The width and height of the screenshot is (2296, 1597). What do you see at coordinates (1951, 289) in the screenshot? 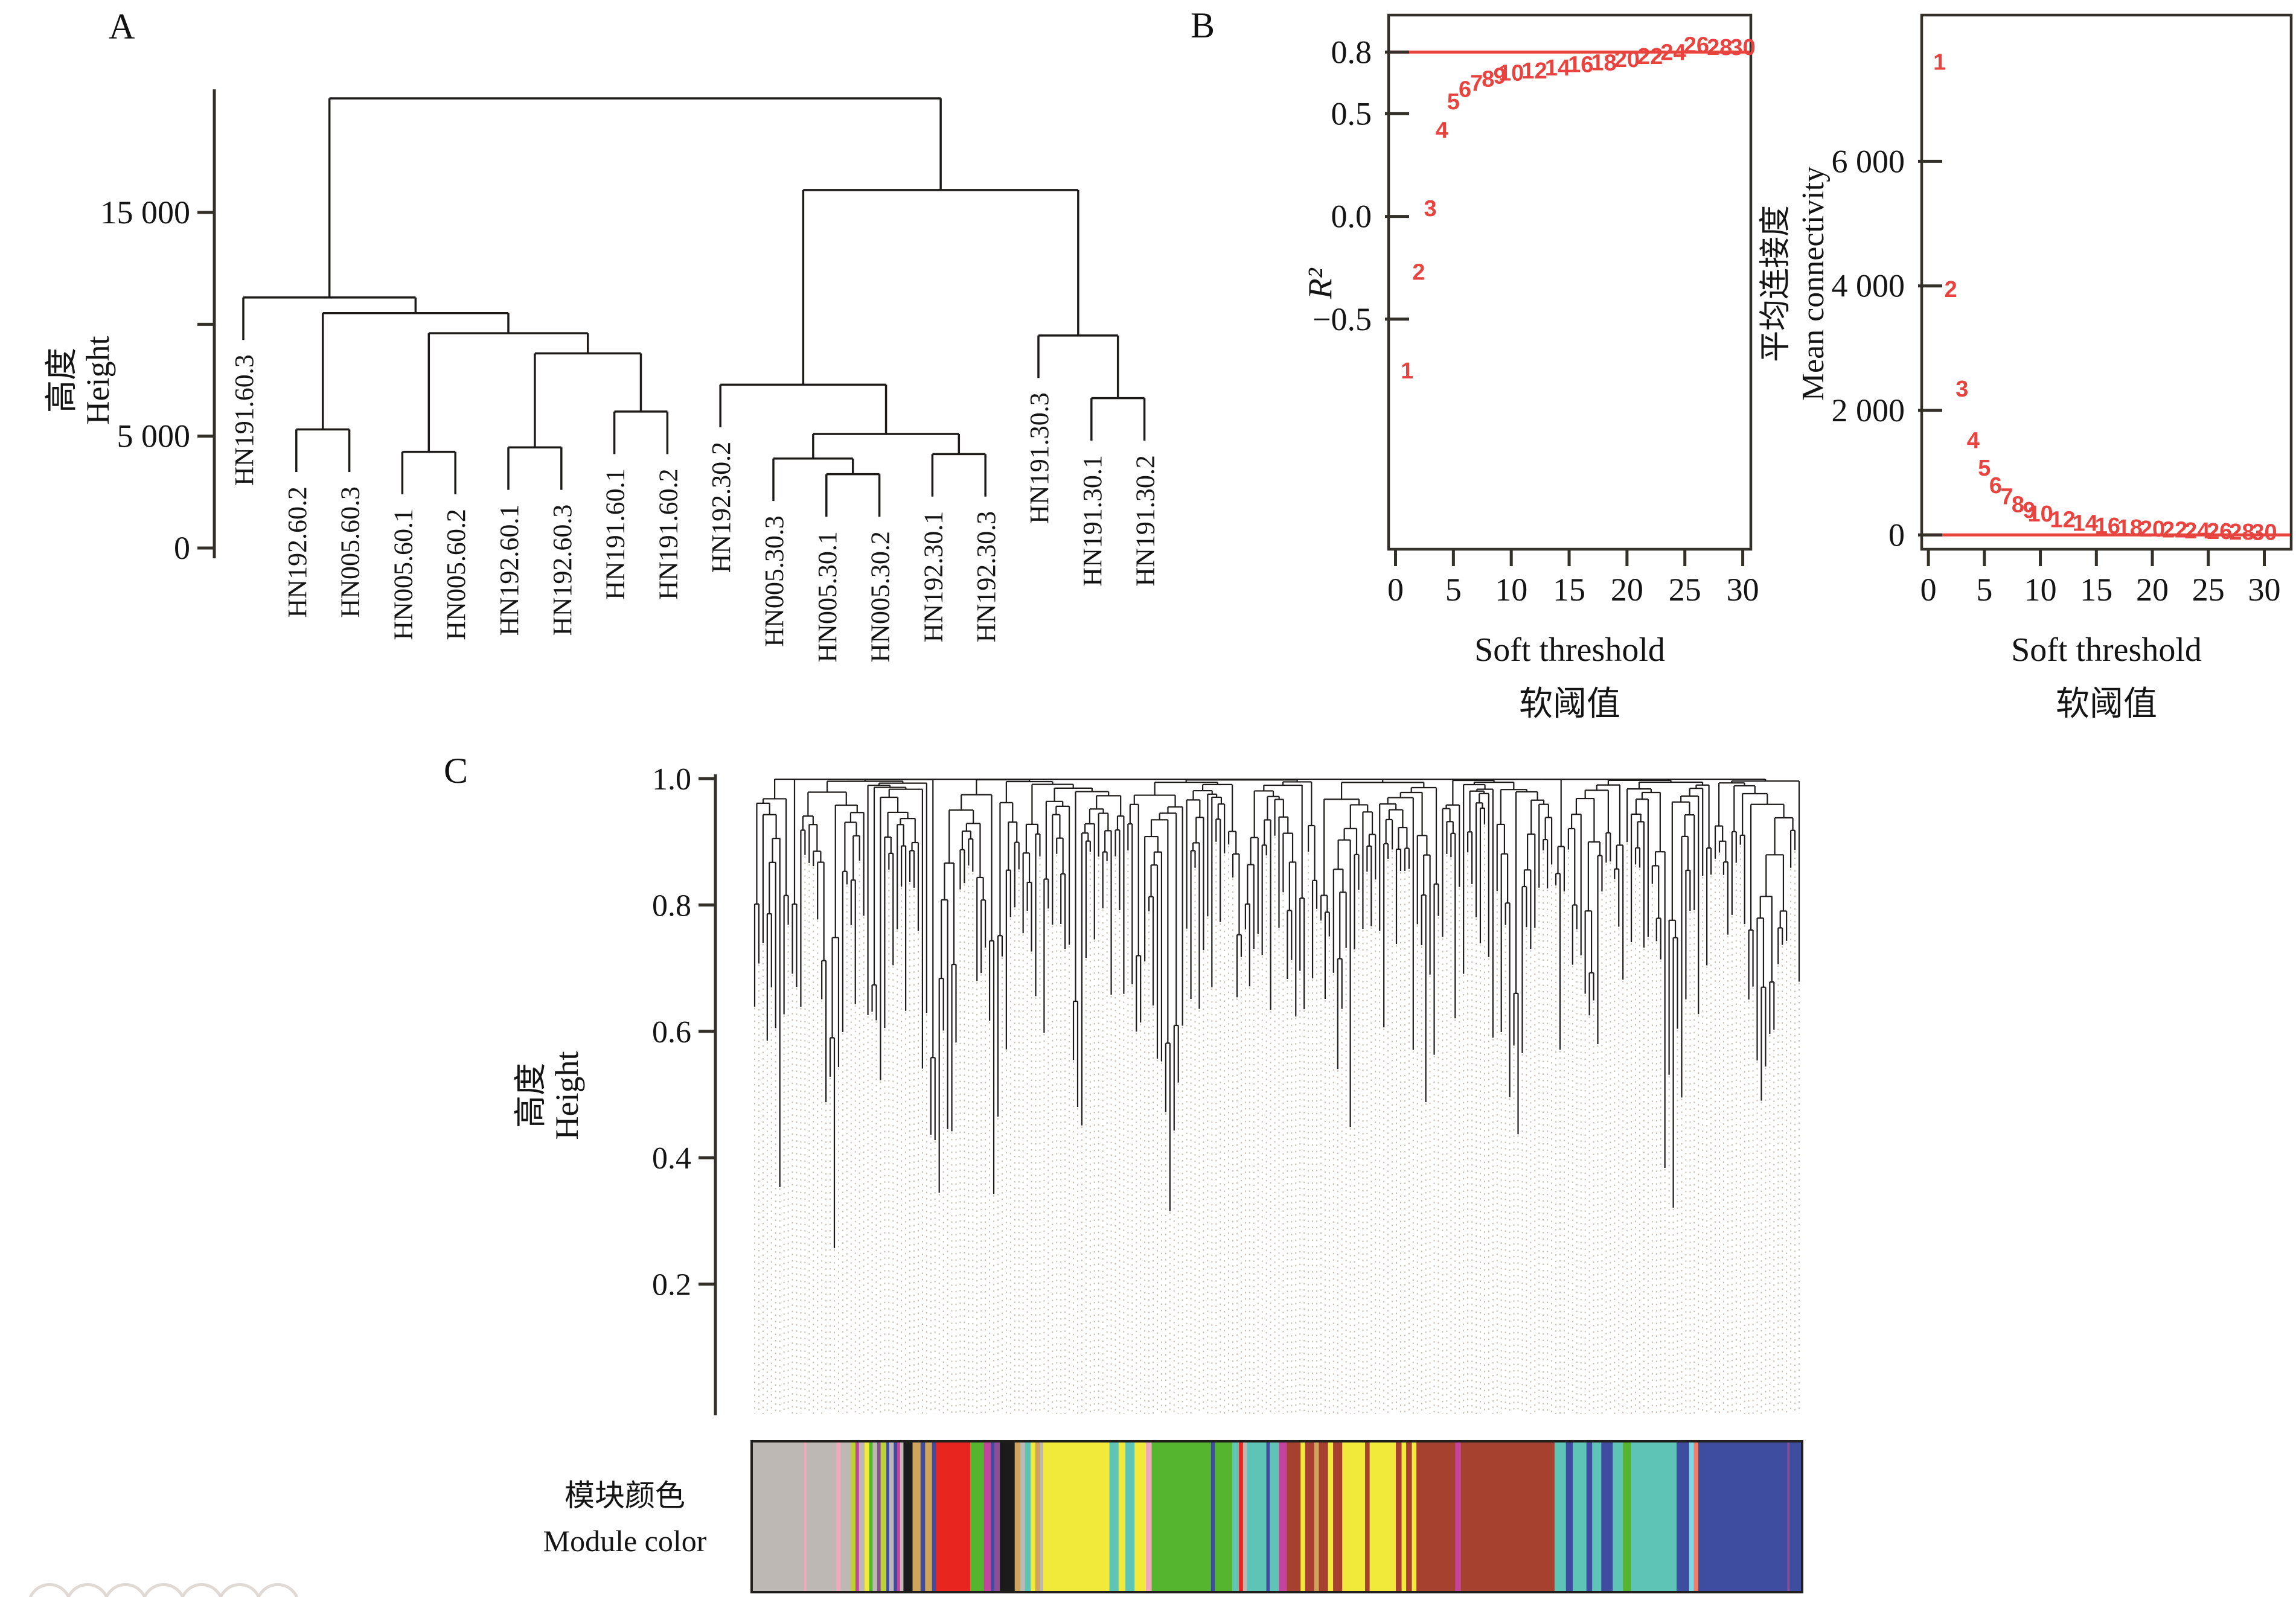
I see `power-point-label: 2` at bounding box center [1951, 289].